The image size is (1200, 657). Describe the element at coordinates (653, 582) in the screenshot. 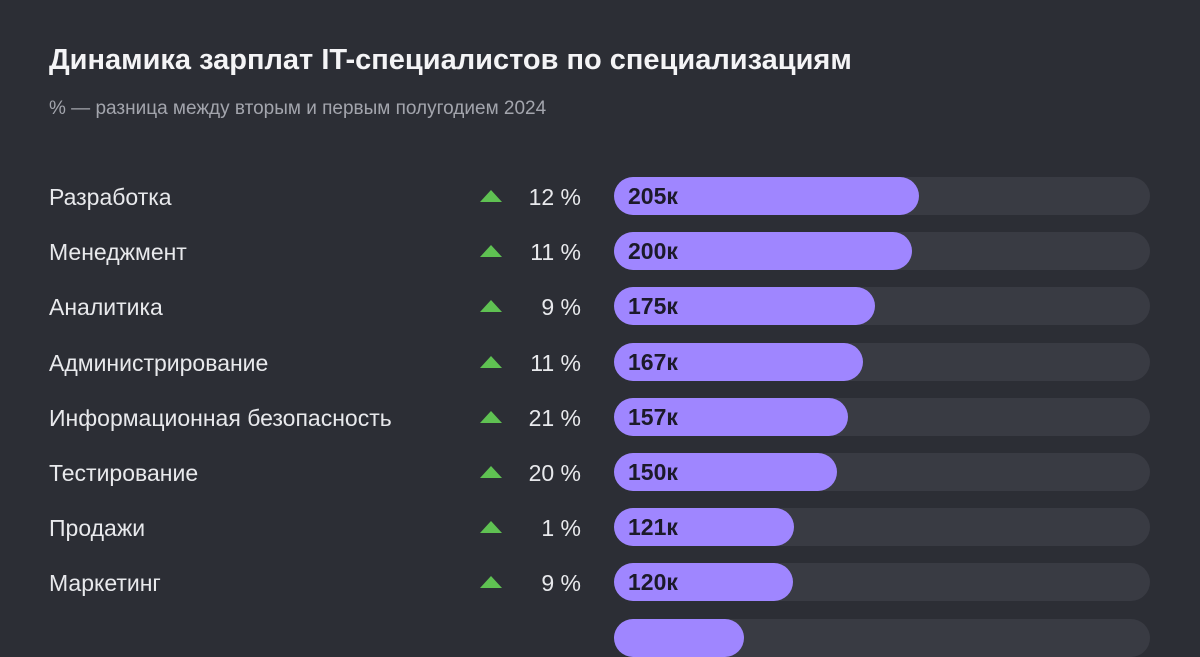

I see `value-label: 120к` at that location.